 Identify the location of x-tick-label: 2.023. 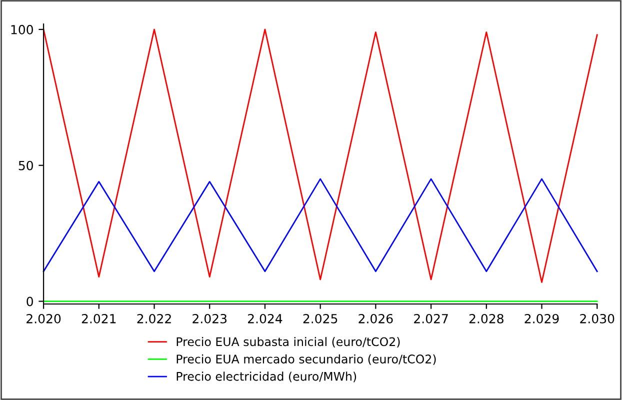
(209, 319).